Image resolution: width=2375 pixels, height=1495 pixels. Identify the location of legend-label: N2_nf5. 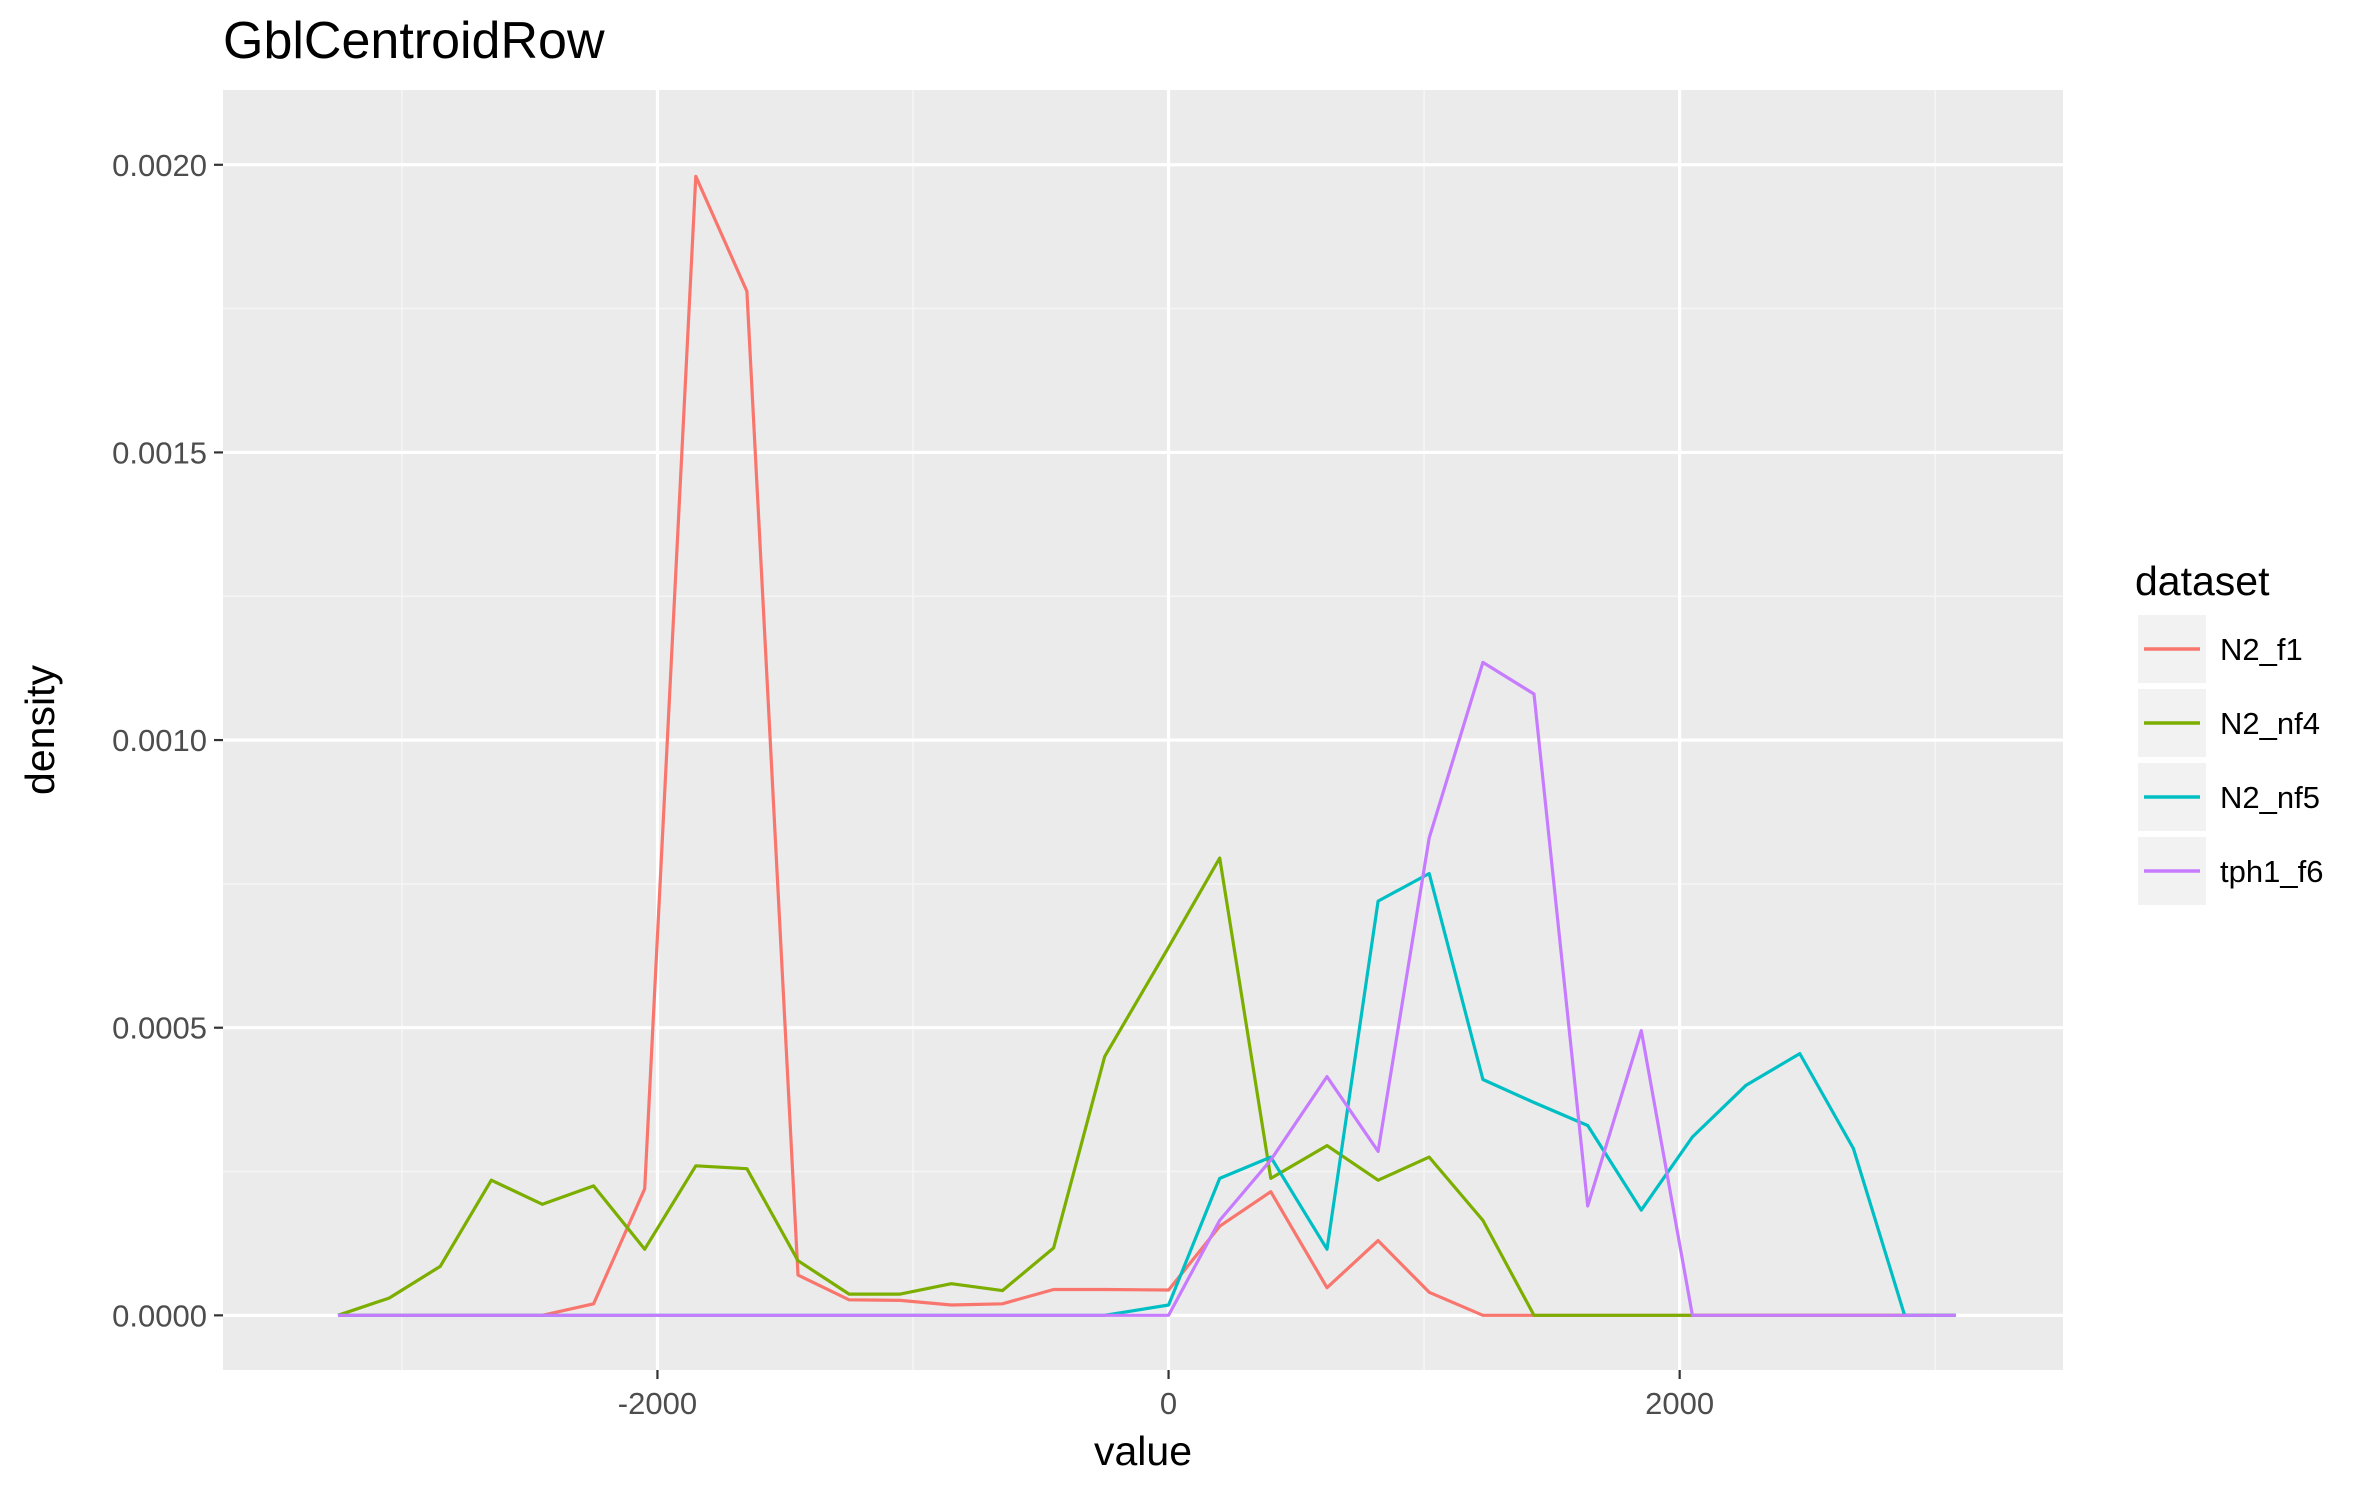
(2270, 797).